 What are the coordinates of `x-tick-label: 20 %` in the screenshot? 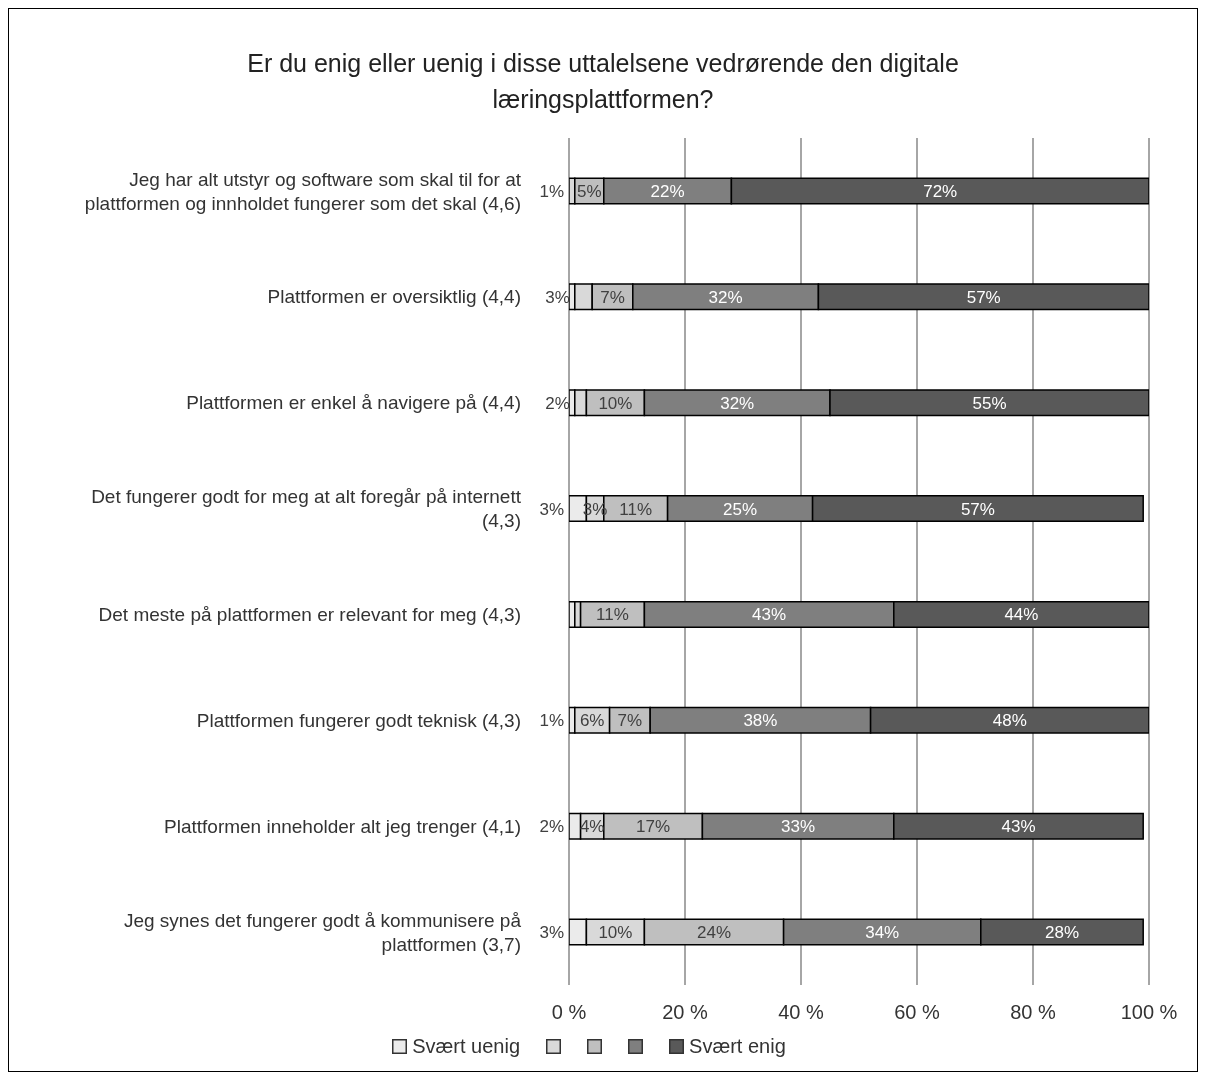 It's located at (685, 1011).